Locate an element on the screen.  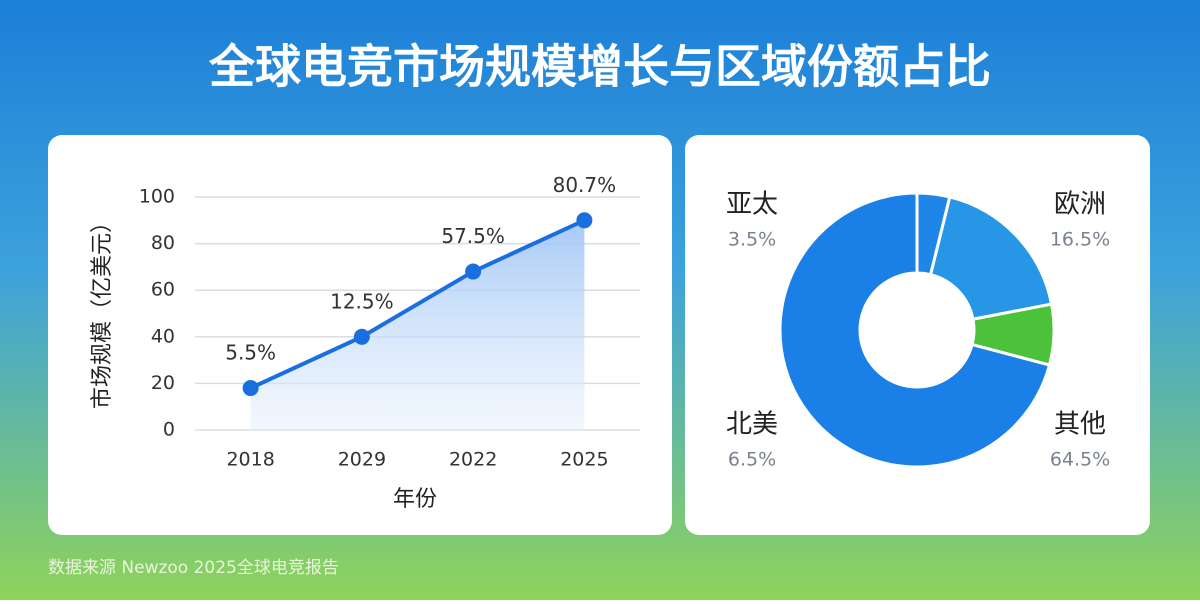
x-tick-label: 2022 is located at coordinates (473, 460).